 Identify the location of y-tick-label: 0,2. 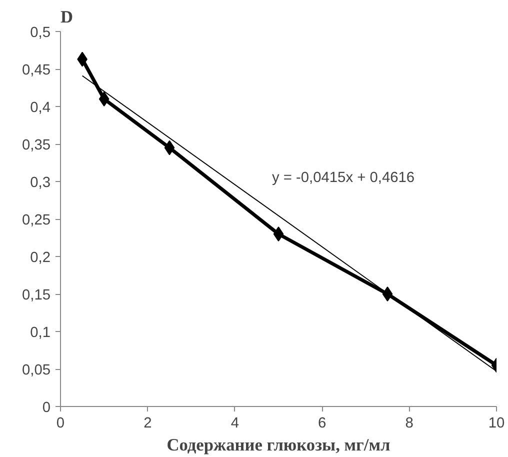
(40, 258).